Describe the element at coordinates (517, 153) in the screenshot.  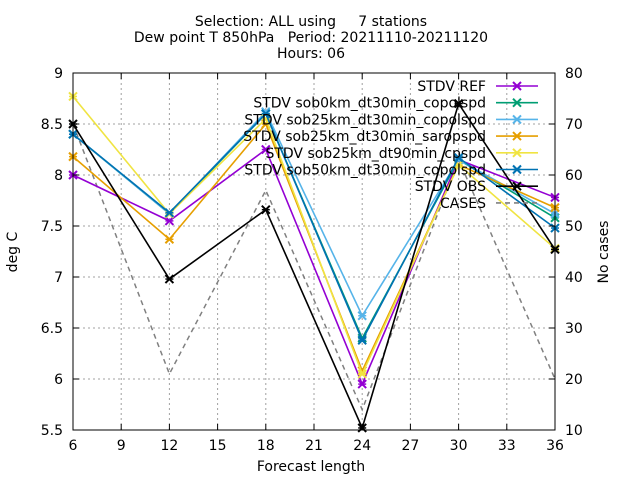
I see `legend-marker-stdv-sob25km-dt90min-cpspd` at that location.